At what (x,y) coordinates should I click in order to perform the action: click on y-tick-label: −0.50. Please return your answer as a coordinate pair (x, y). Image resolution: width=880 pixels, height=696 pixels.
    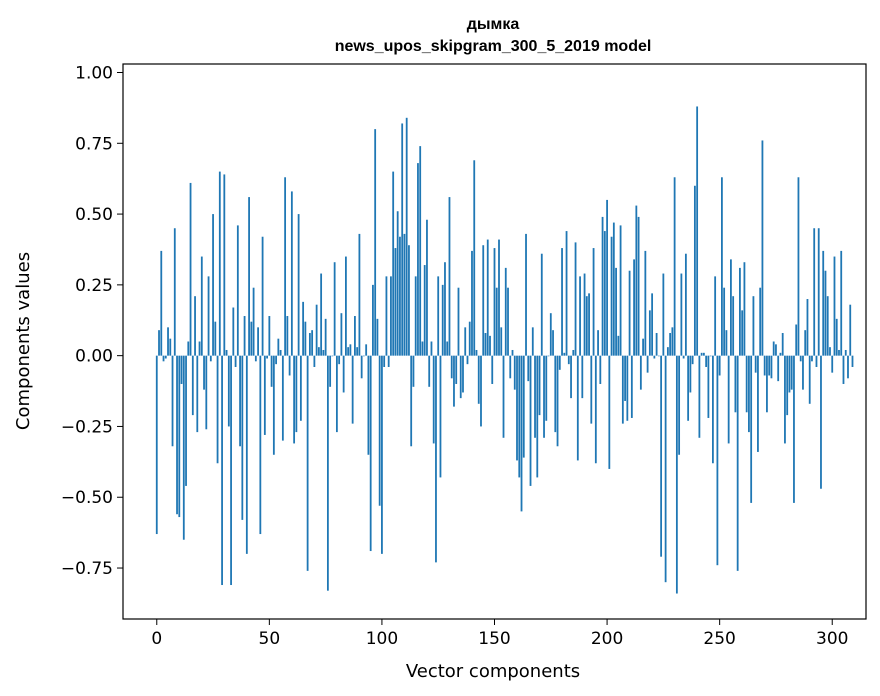
    Looking at the image, I should click on (87, 498).